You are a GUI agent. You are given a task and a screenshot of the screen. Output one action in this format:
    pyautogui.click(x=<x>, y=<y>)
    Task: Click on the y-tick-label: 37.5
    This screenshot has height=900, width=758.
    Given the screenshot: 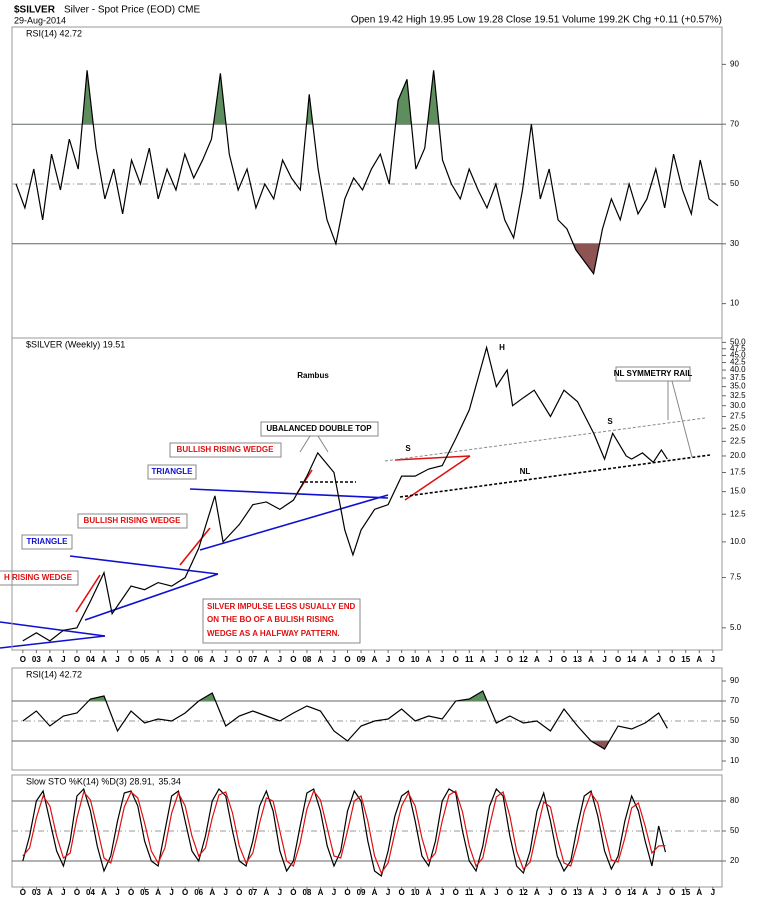 What is the action you would take?
    pyautogui.click(x=738, y=377)
    